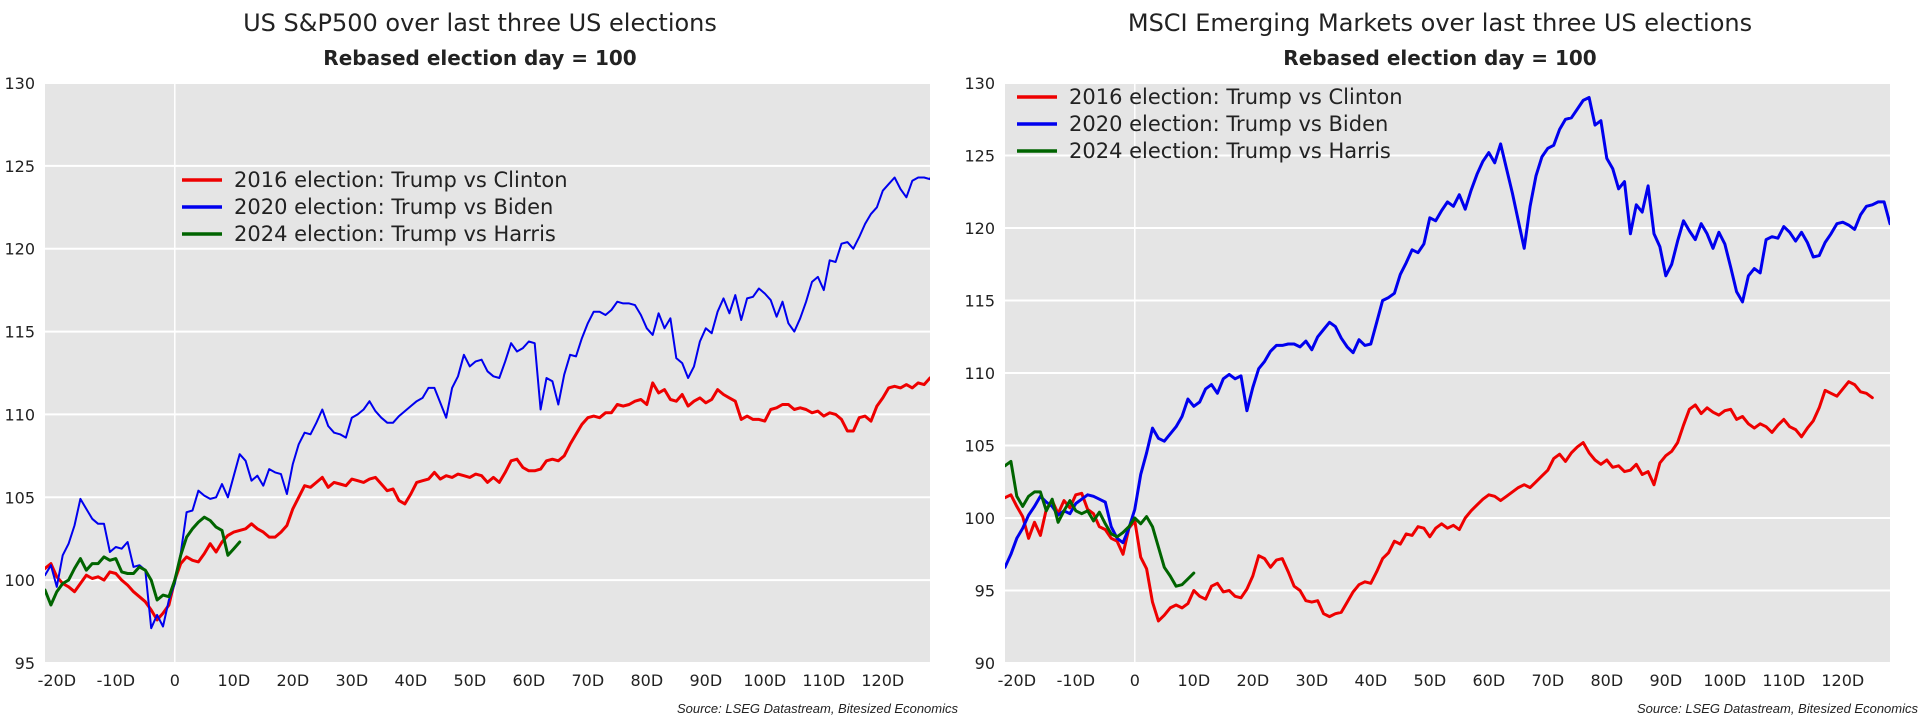 The image size is (1920, 720). Describe the element at coordinates (19, 414) in the screenshot. I see `sp500-y-tick-110: 110` at that location.